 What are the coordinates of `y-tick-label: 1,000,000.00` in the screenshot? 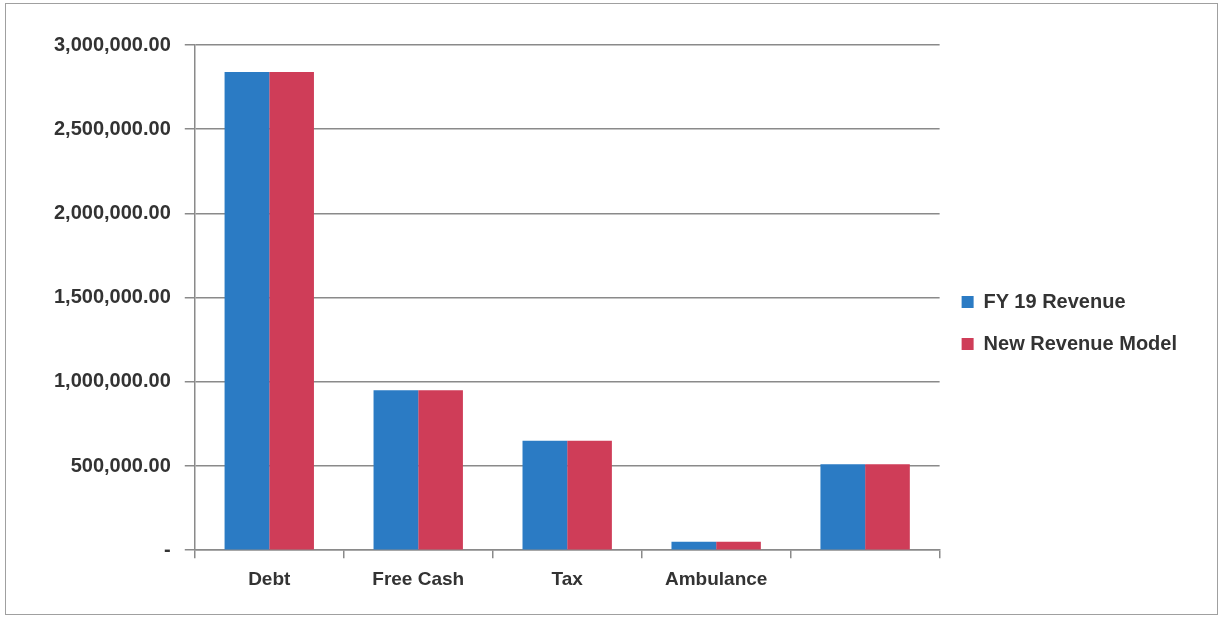 It's located at (112, 380).